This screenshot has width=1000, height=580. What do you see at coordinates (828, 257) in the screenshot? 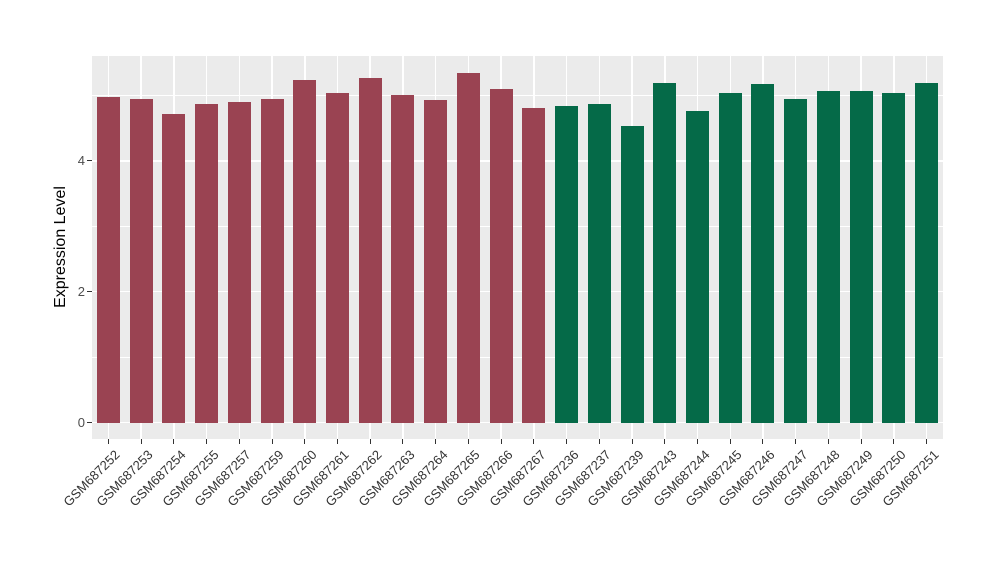
I see `bar-GSM687248` at bounding box center [828, 257].